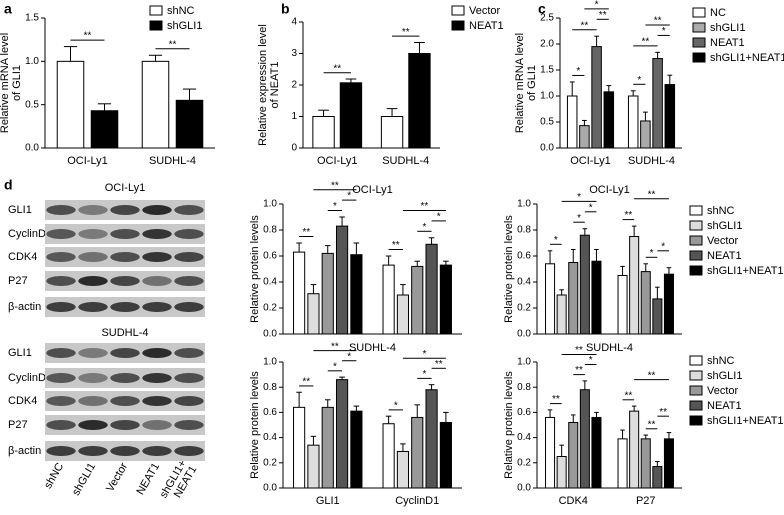 Image resolution: width=784 pixels, height=515 pixels. I want to click on blot-row-label: CyclinD1, so click(30, 234).